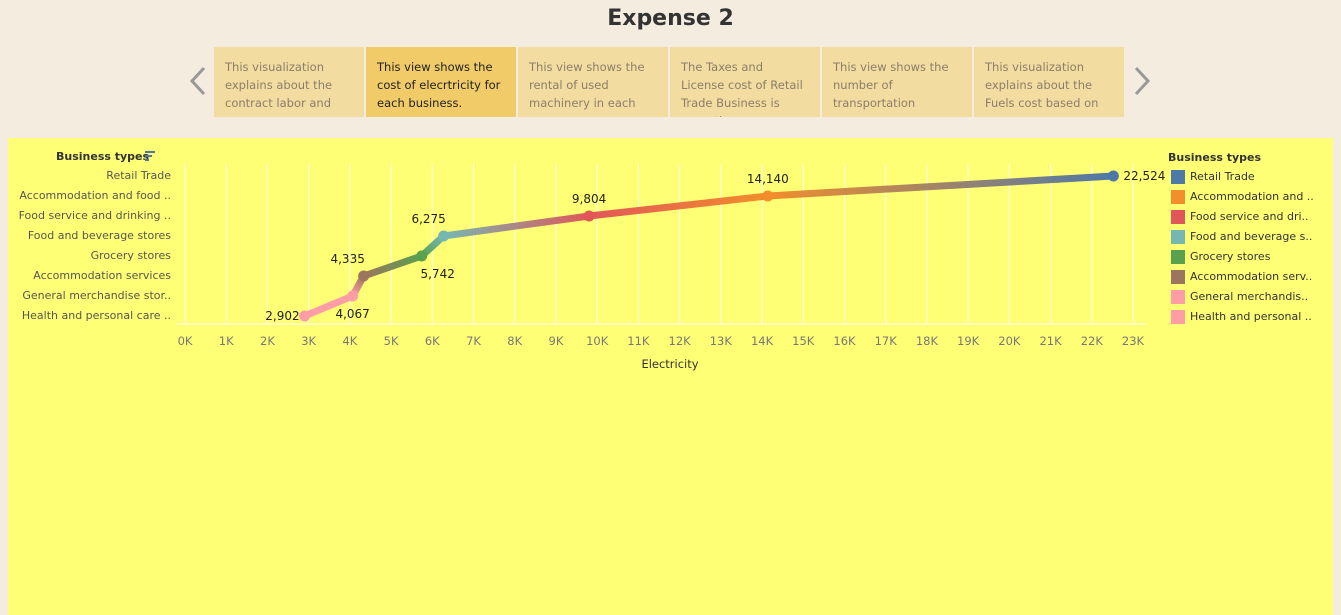 The image size is (1341, 615). I want to click on x-tick-label: 17K, so click(886, 341).